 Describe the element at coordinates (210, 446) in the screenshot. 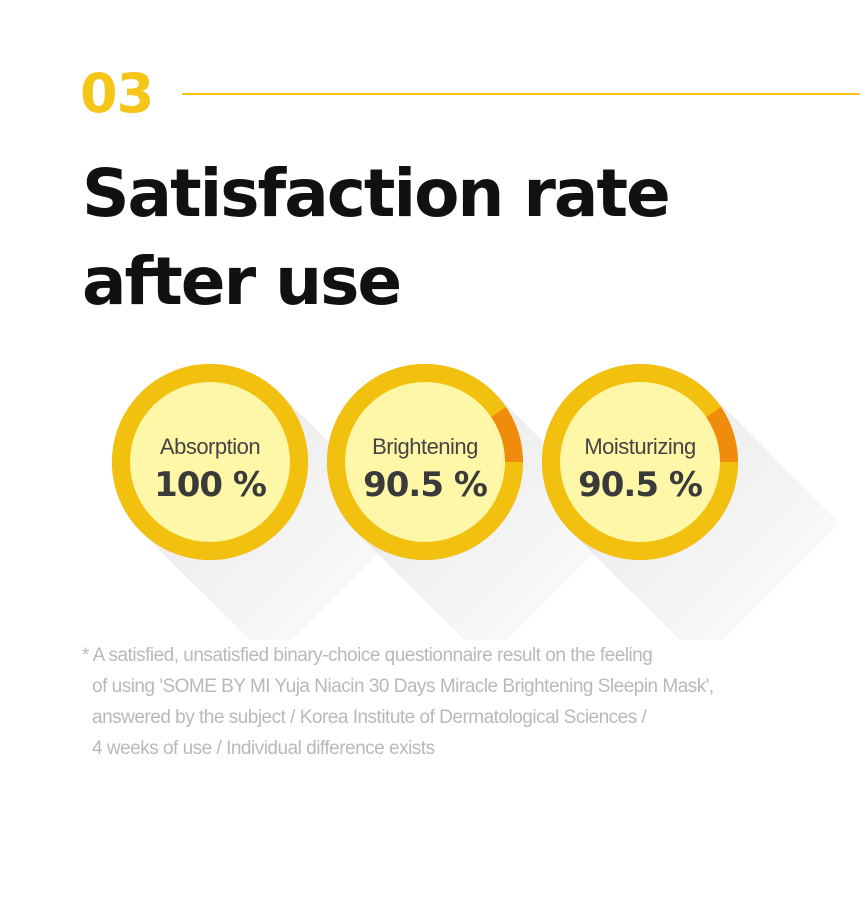

I see `ring-label: Absorption` at that location.